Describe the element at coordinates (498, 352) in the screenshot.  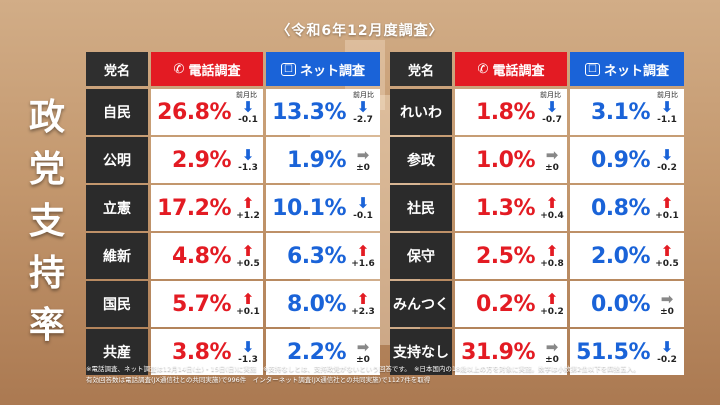
I see `phone-value: 31.9%` at that location.